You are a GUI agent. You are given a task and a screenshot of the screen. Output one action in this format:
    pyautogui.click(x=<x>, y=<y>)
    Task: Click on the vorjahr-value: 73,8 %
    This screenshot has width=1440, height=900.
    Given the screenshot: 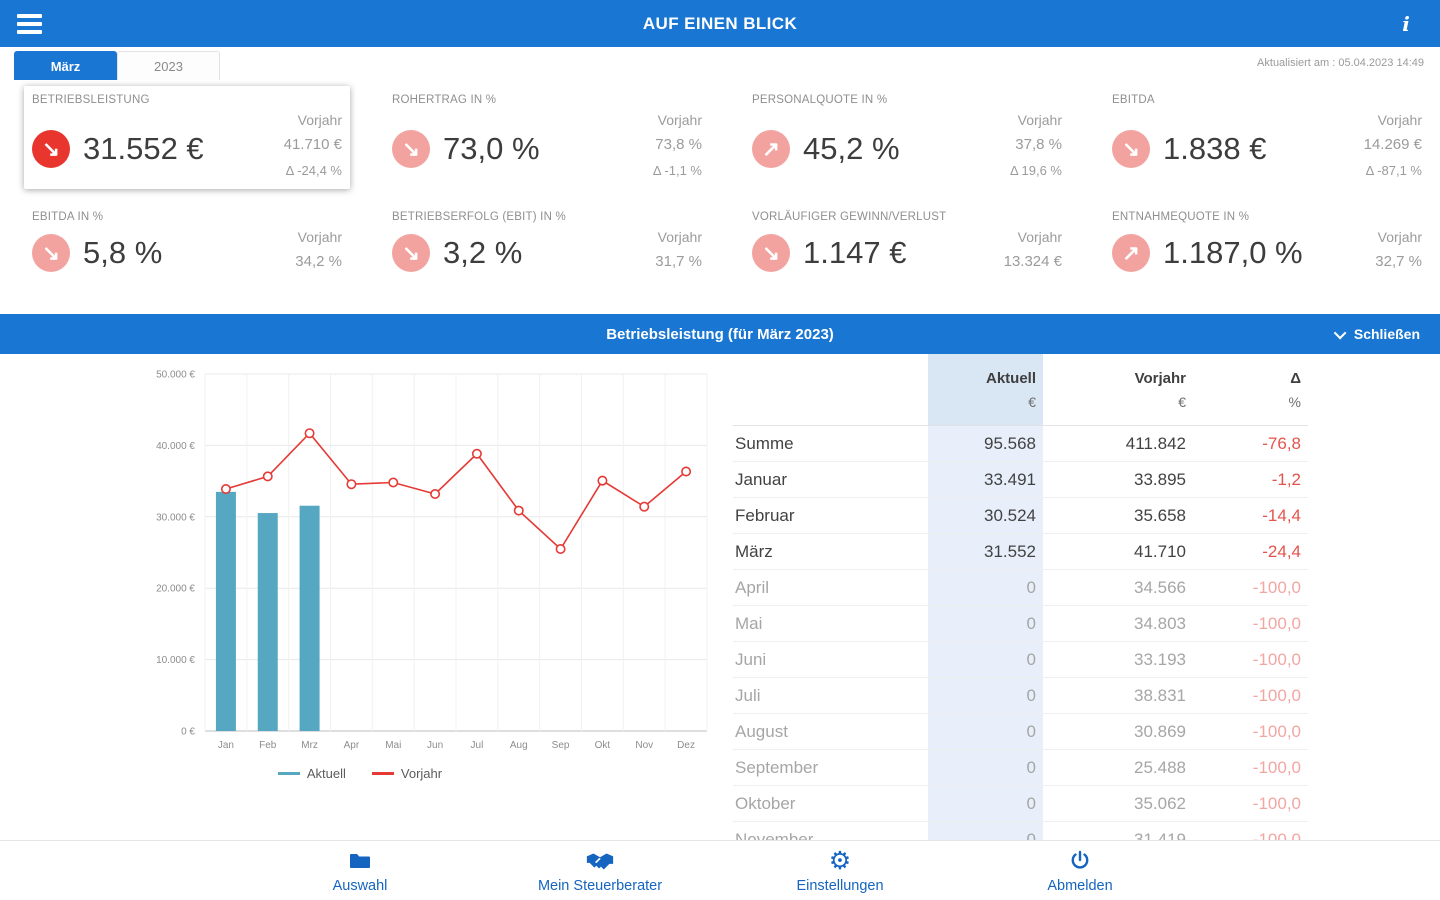 What is the action you would take?
    pyautogui.click(x=678, y=144)
    